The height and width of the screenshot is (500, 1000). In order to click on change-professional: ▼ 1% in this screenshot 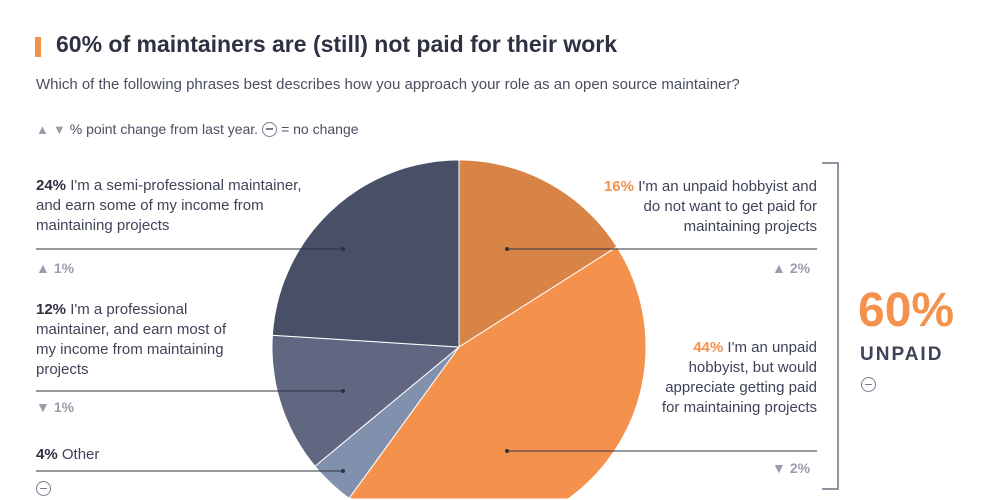, I will do `click(55, 407)`.